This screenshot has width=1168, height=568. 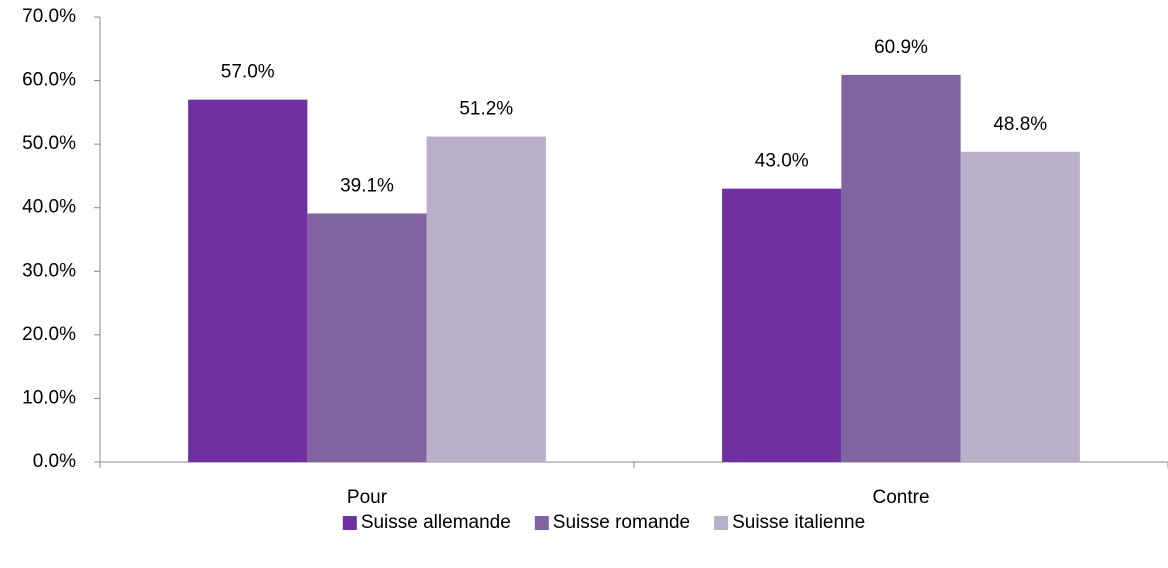 What do you see at coordinates (49, 16) in the screenshot?
I see `y-tick-label: 70.0%` at bounding box center [49, 16].